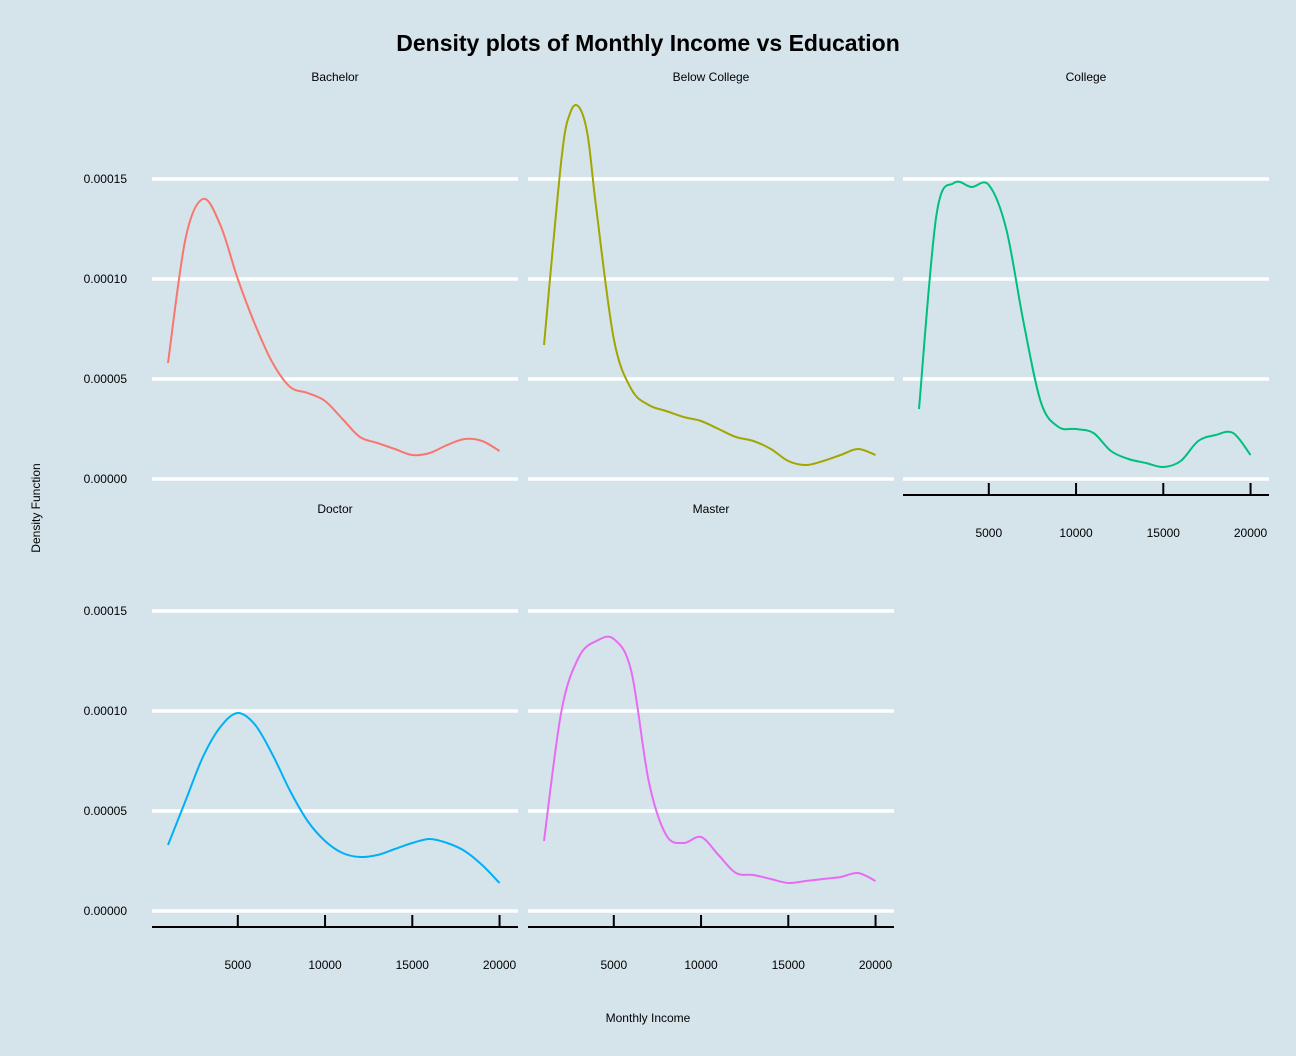  Describe the element at coordinates (709, 285) in the screenshot. I see `density-curve-below-college` at that location.